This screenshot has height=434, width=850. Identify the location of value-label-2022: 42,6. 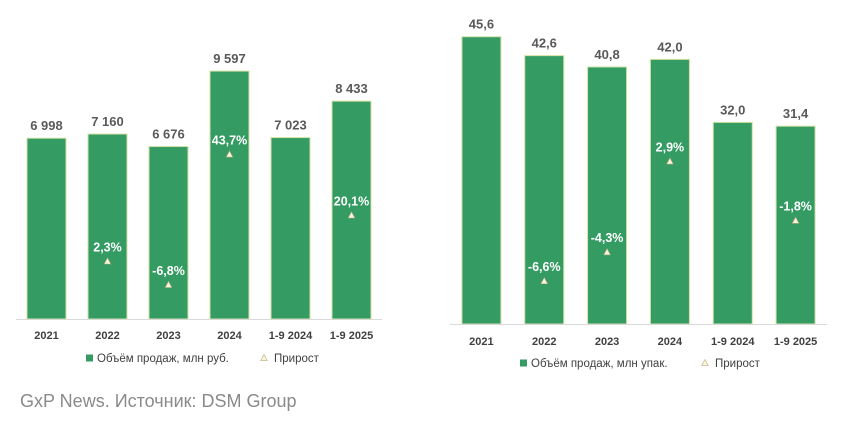
(544, 43).